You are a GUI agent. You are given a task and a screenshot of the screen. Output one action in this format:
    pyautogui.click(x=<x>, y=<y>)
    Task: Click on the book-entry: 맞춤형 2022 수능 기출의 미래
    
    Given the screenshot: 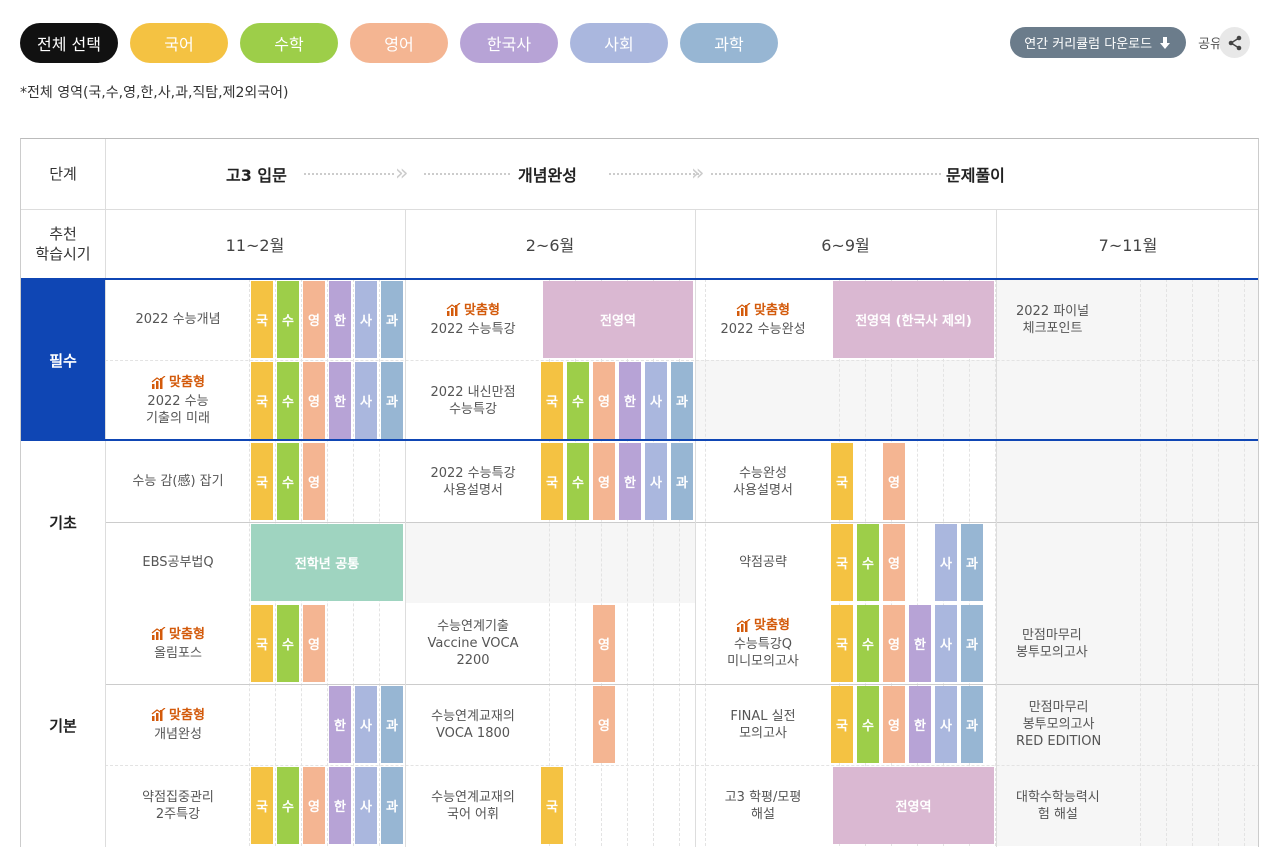 What is the action you would take?
    pyautogui.click(x=178, y=400)
    